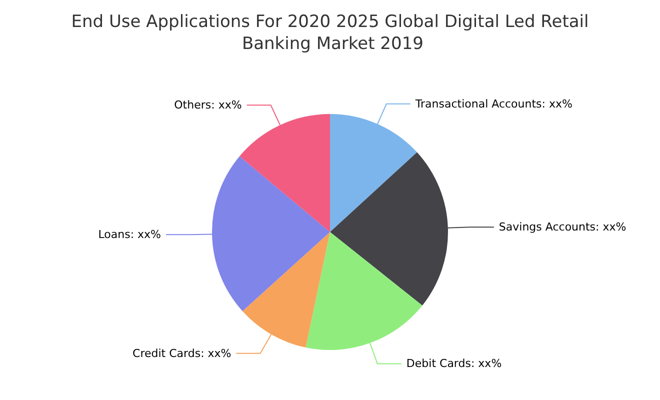 Image resolution: width=660 pixels, height=400 pixels. Describe the element at coordinates (493, 103) in the screenshot. I see `slice-label: Transactional Accounts: xx%` at that location.